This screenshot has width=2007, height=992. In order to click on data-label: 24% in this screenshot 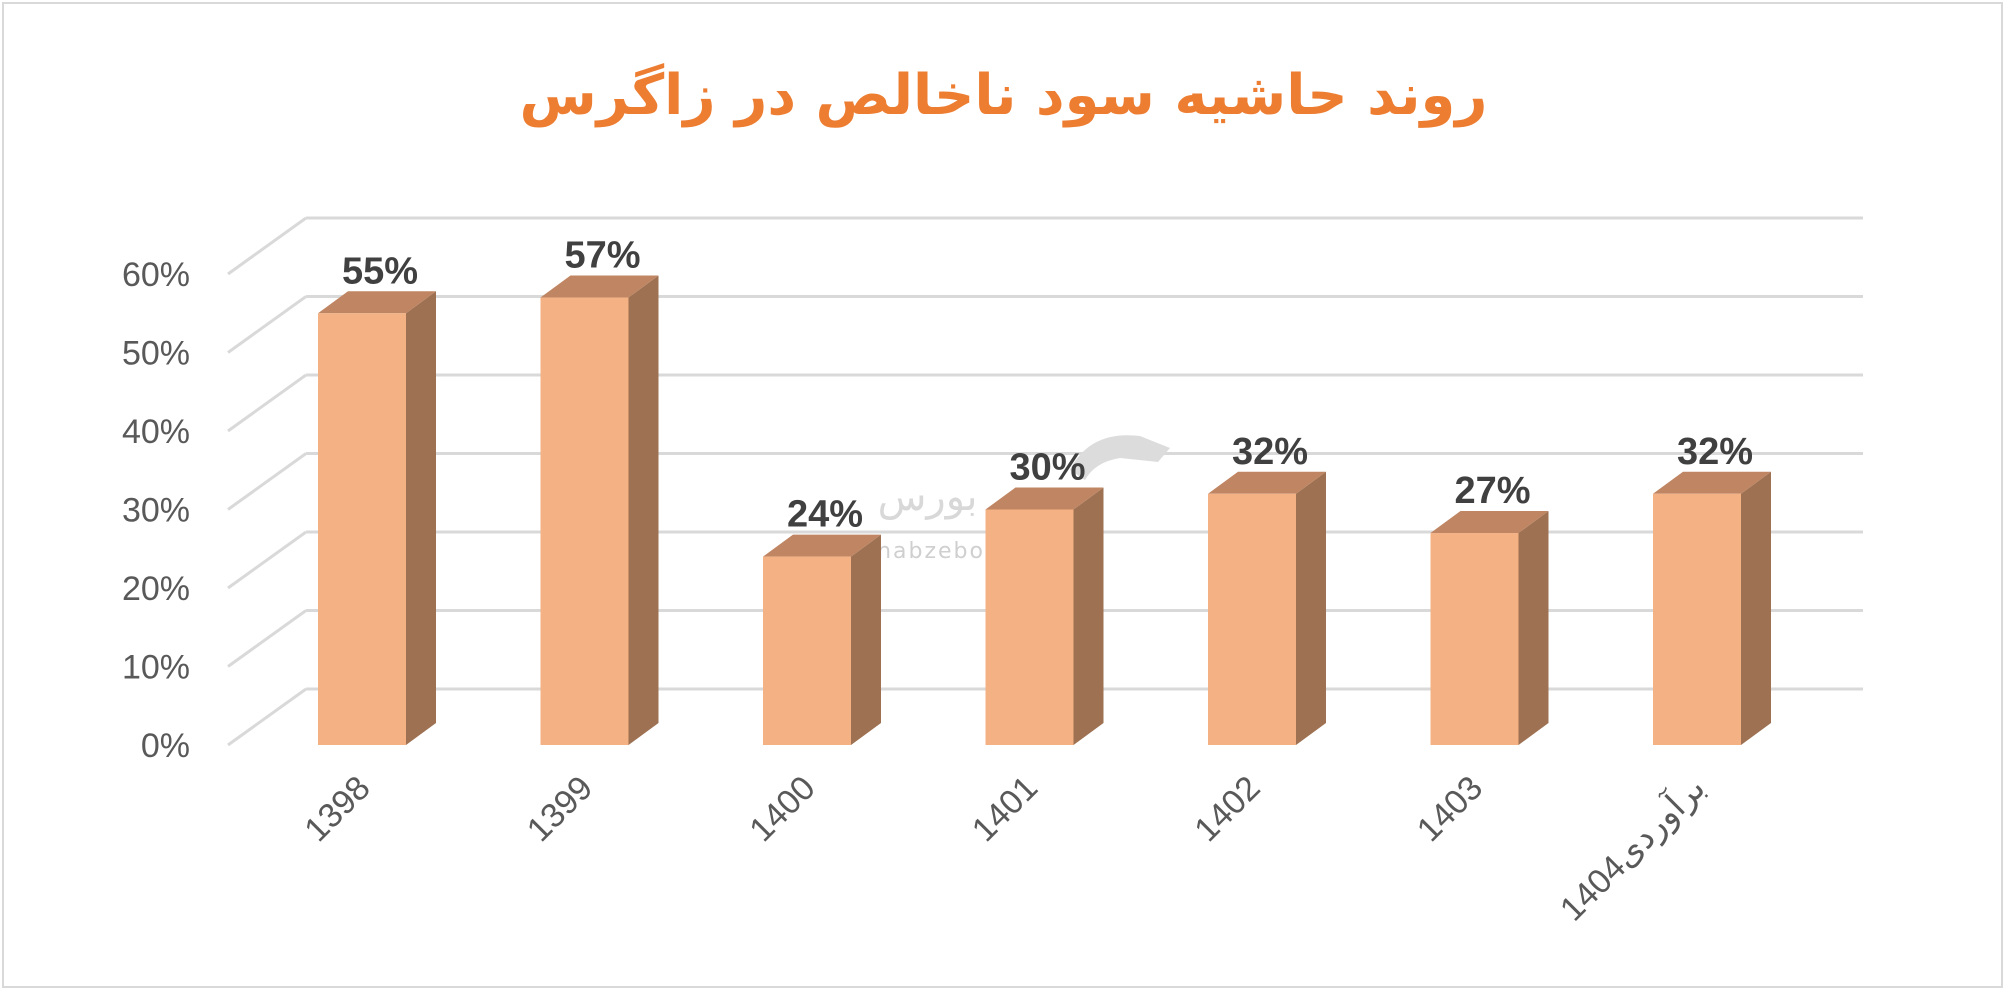, I will do `click(825, 515)`.